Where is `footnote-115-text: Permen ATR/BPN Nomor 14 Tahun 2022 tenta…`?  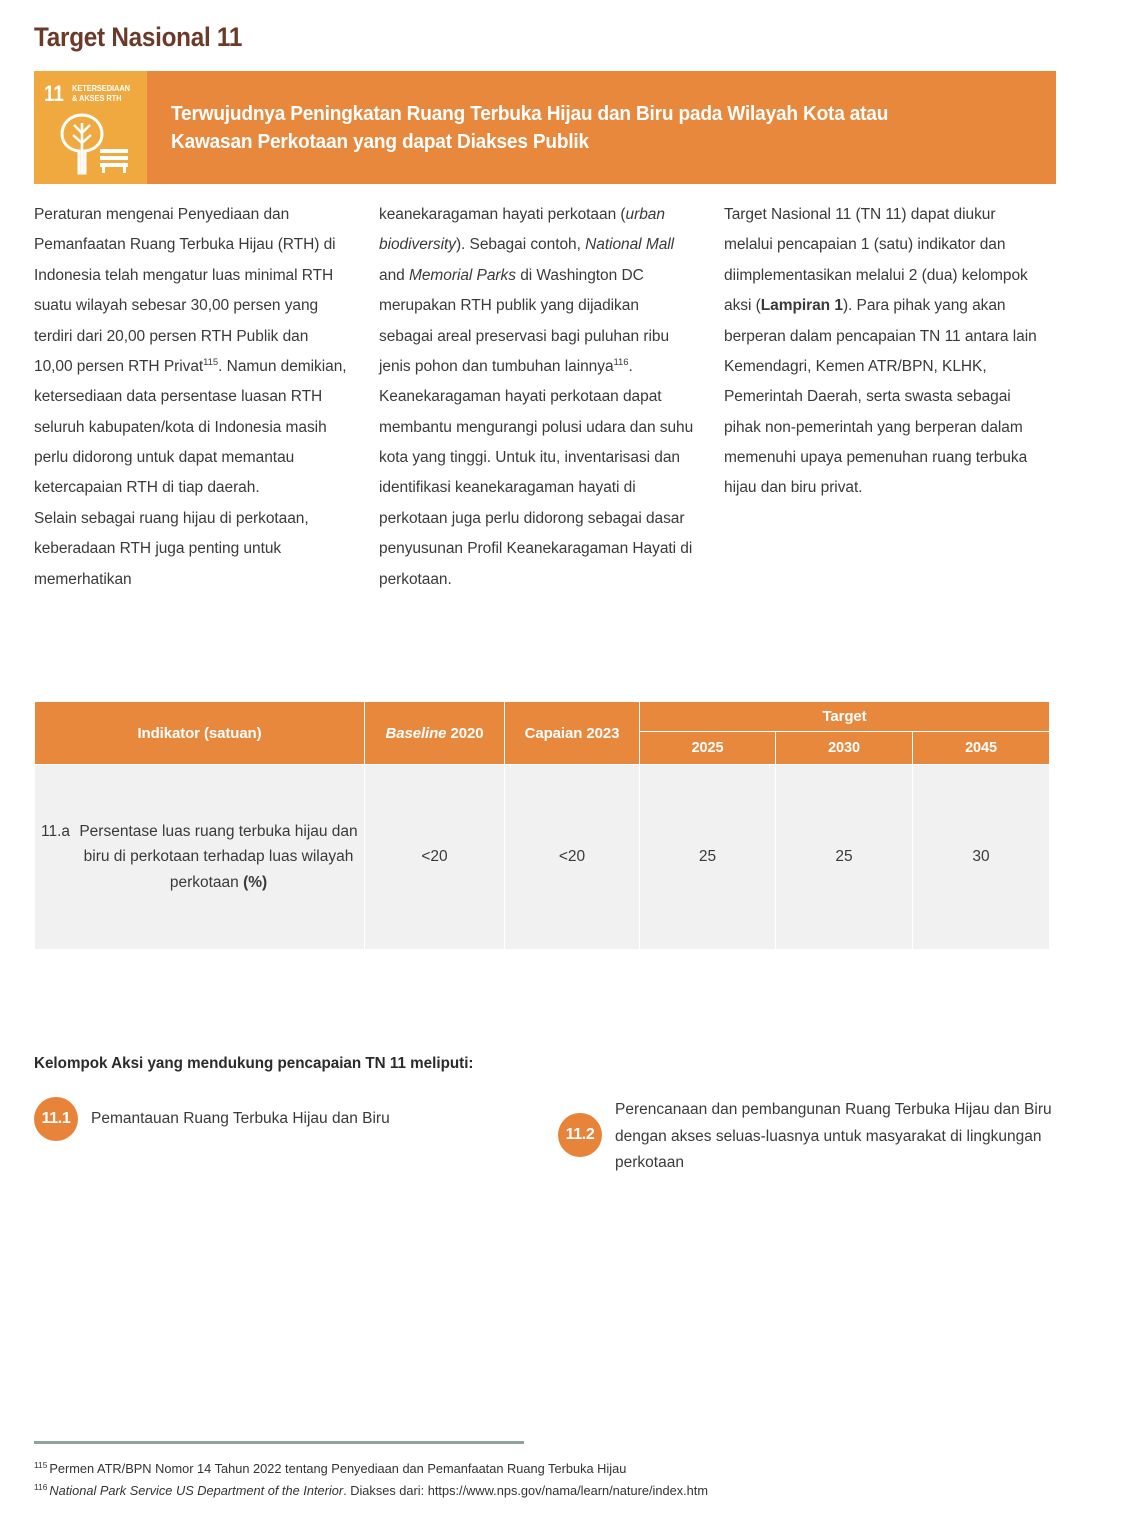 footnote-115-text: Permen ATR/BPN Nomor 14 Tahun 2022 tenta… is located at coordinates (338, 1468).